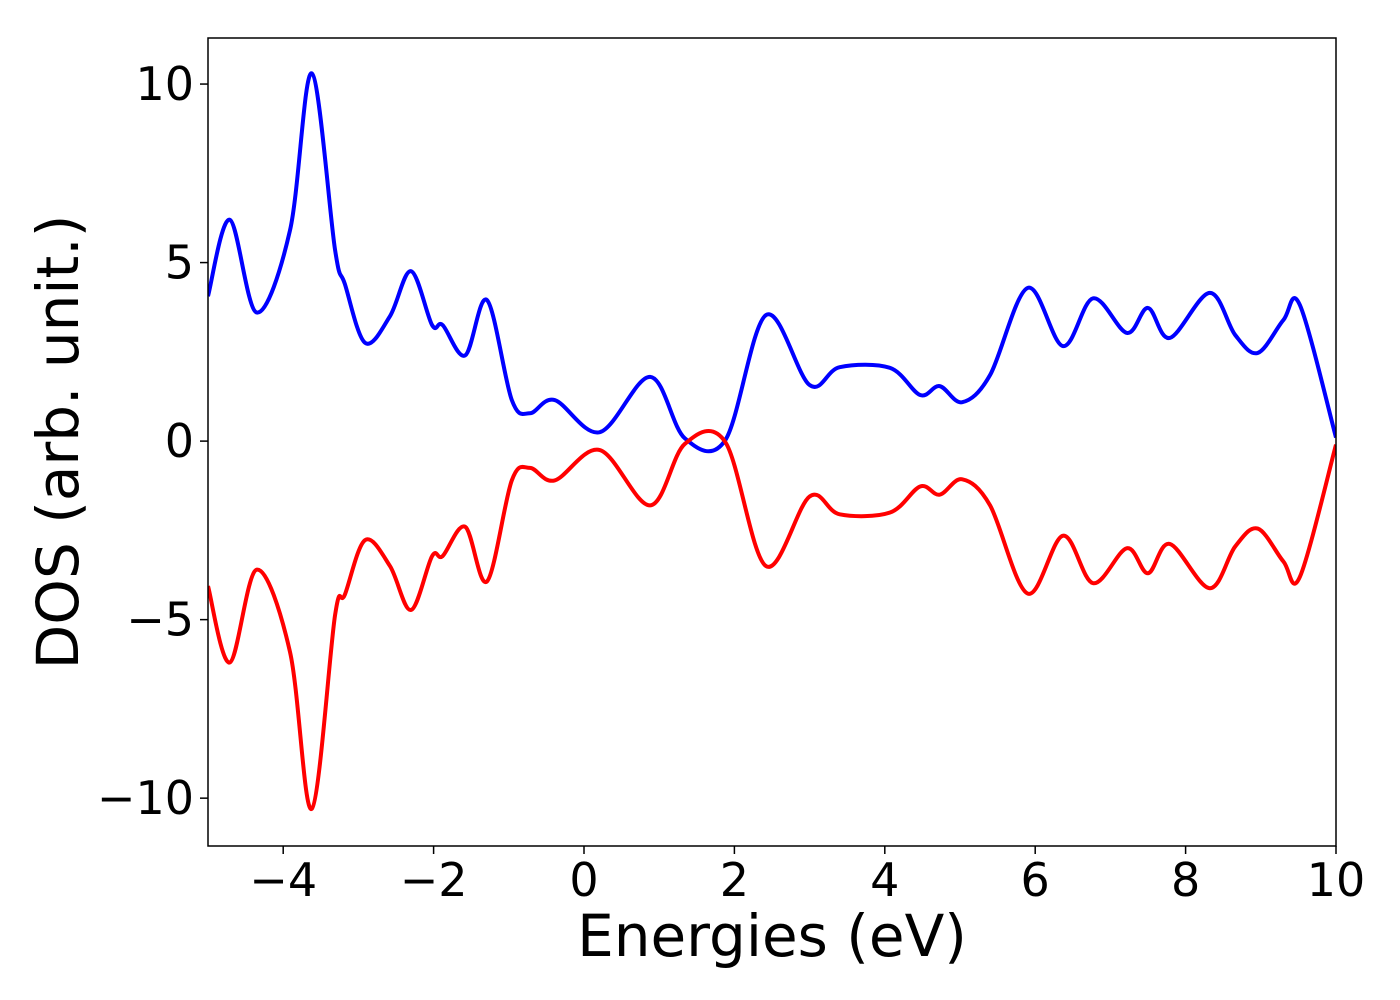 The height and width of the screenshot is (1000, 1400). Describe the element at coordinates (884, 880) in the screenshot. I see `x-tick-label: 4` at that location.